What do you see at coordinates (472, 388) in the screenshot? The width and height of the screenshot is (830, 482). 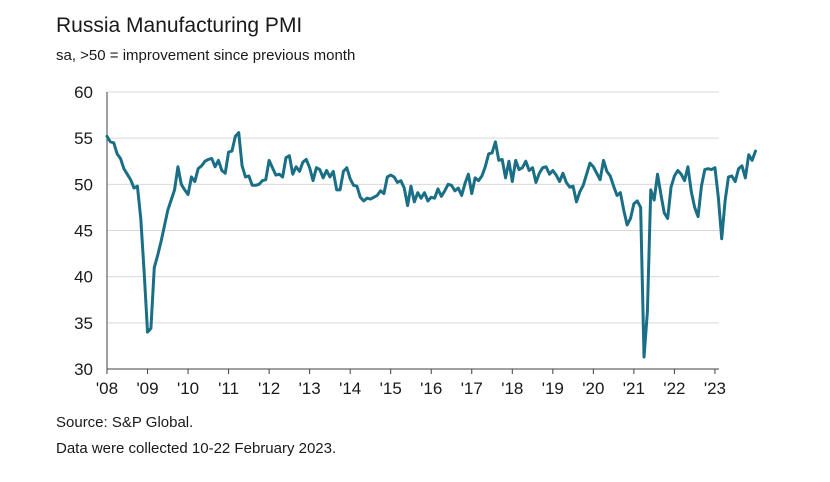 I see `x-tick-label-2017: '17` at bounding box center [472, 388].